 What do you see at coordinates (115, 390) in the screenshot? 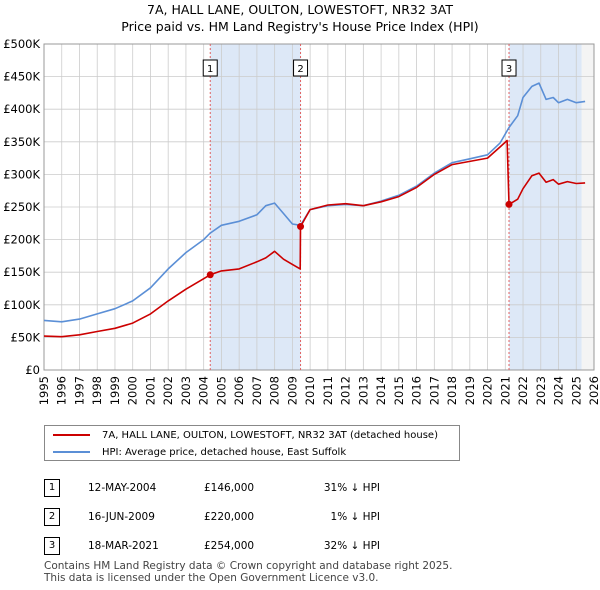
I see `x-tick-label: 1999` at bounding box center [115, 390].